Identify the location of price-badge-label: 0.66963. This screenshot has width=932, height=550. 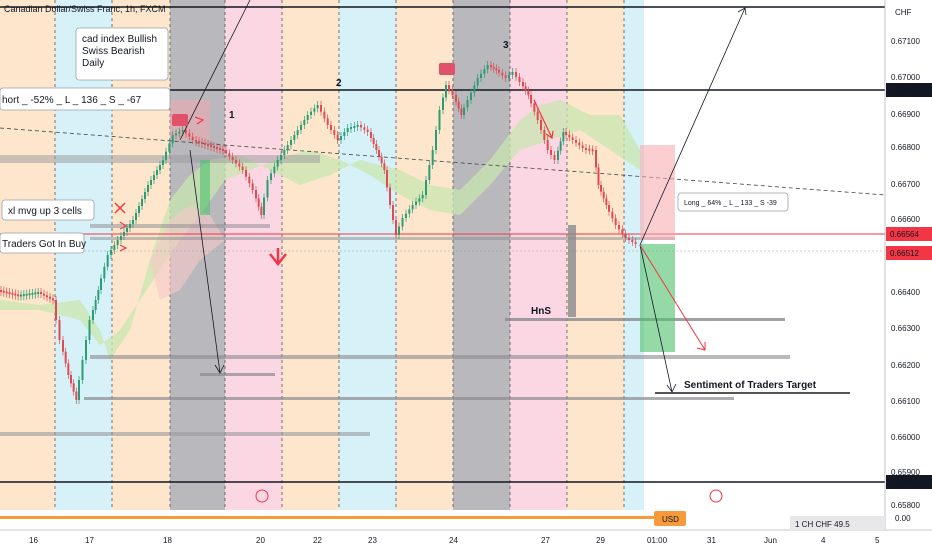
(904, 90).